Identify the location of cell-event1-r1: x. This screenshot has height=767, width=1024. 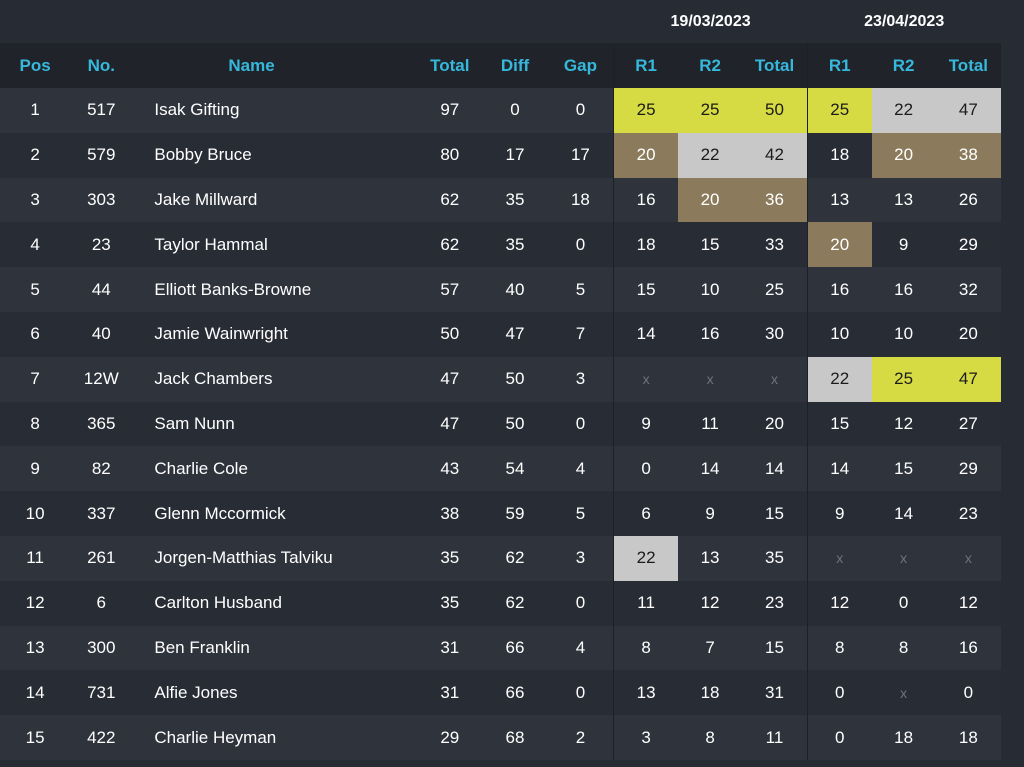
(645, 379).